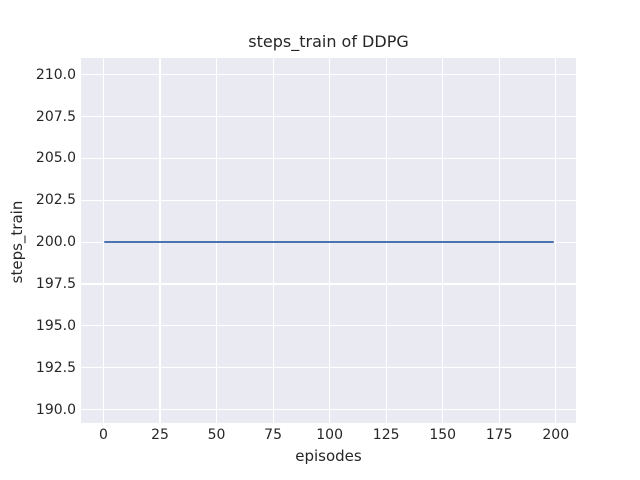 The height and width of the screenshot is (480, 640). What do you see at coordinates (103, 435) in the screenshot?
I see `x-tick-label: 0` at bounding box center [103, 435].